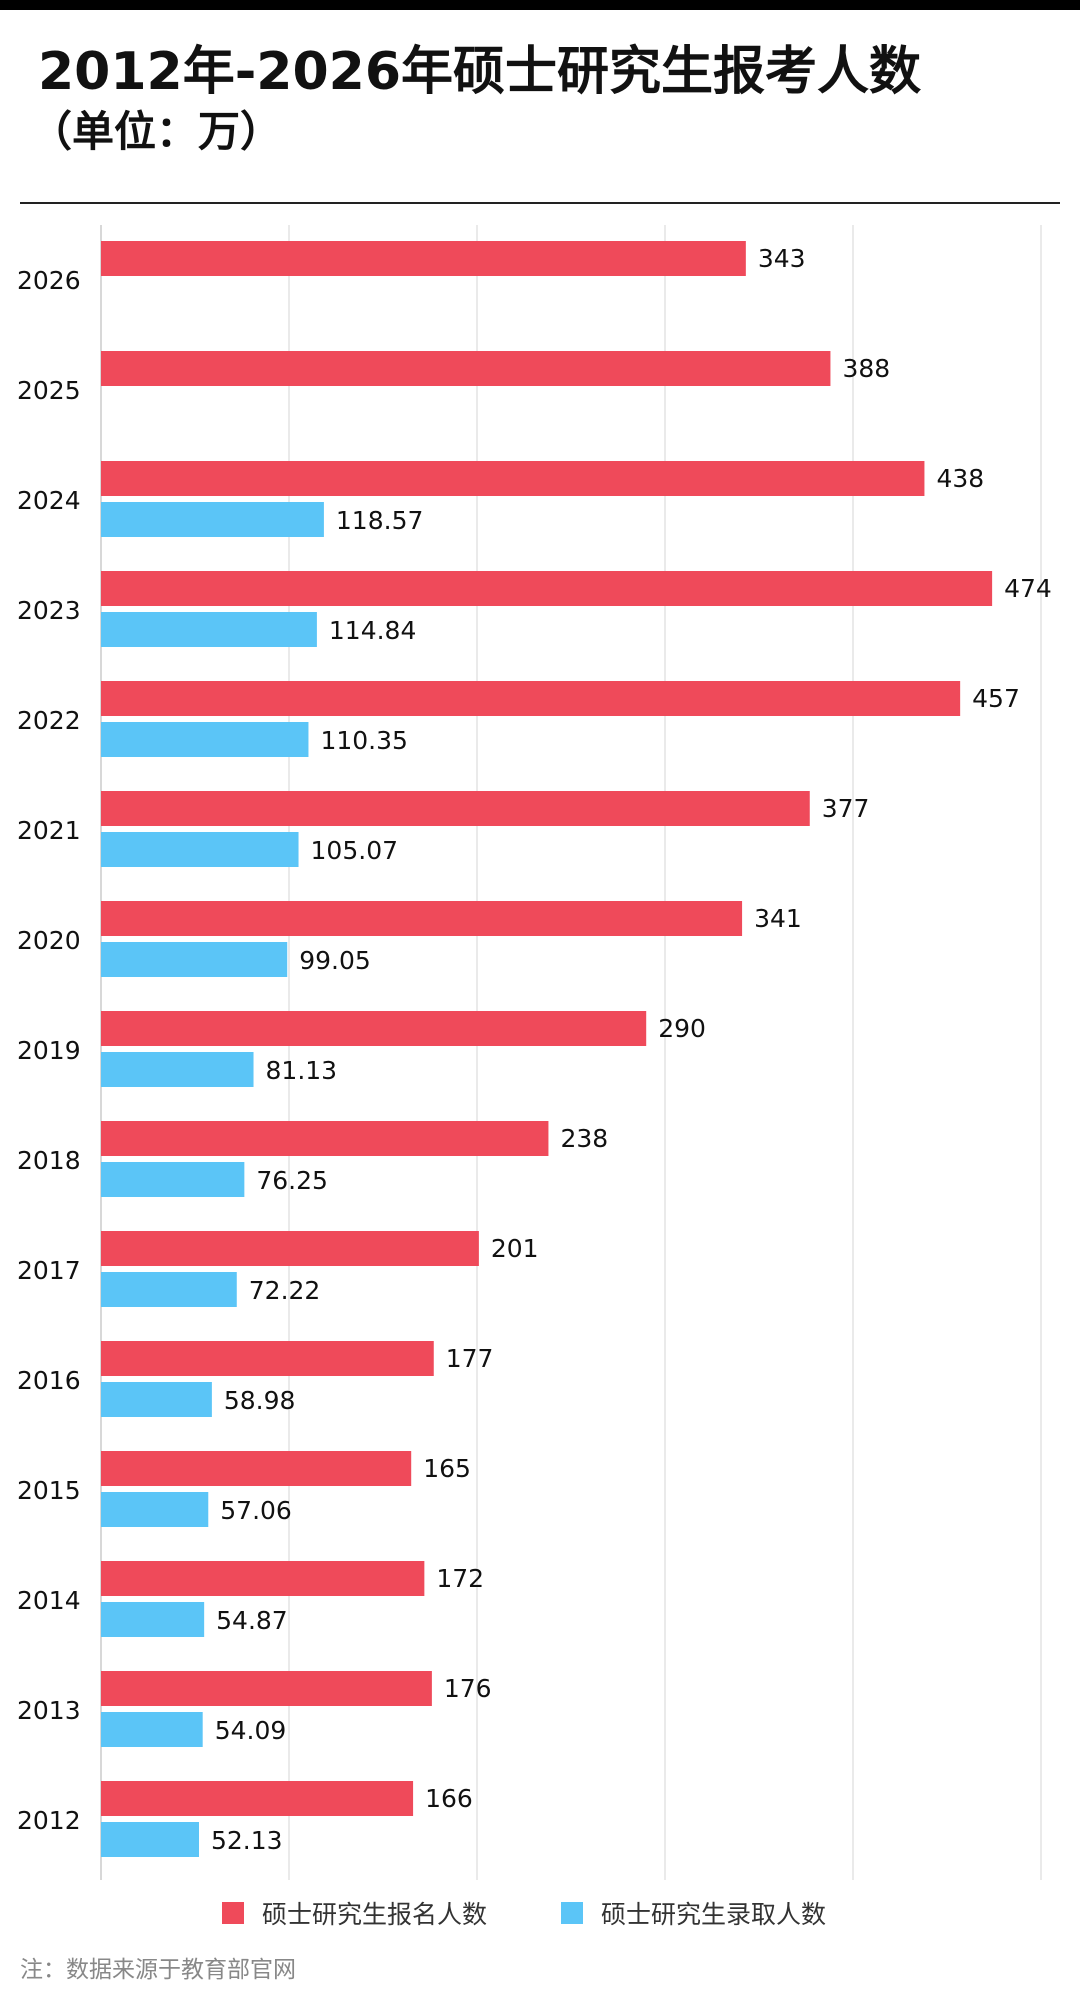  I want to click on data-label-applicants: 165, so click(447, 1468).